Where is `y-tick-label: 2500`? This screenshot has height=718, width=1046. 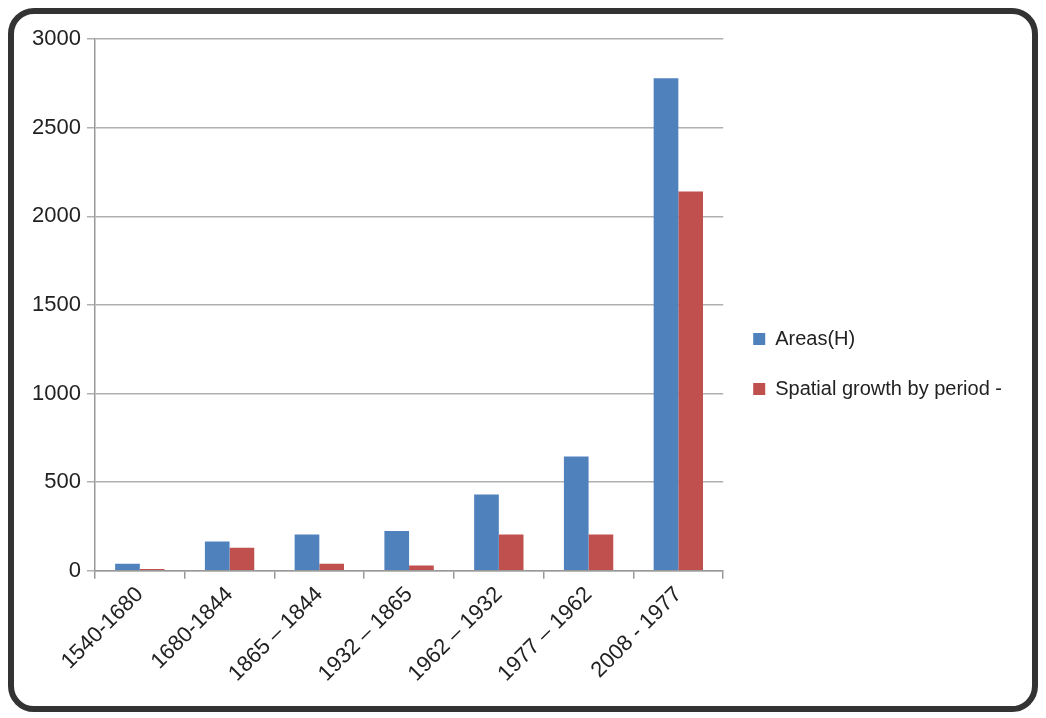 y-tick-label: 2500 is located at coordinates (56, 126).